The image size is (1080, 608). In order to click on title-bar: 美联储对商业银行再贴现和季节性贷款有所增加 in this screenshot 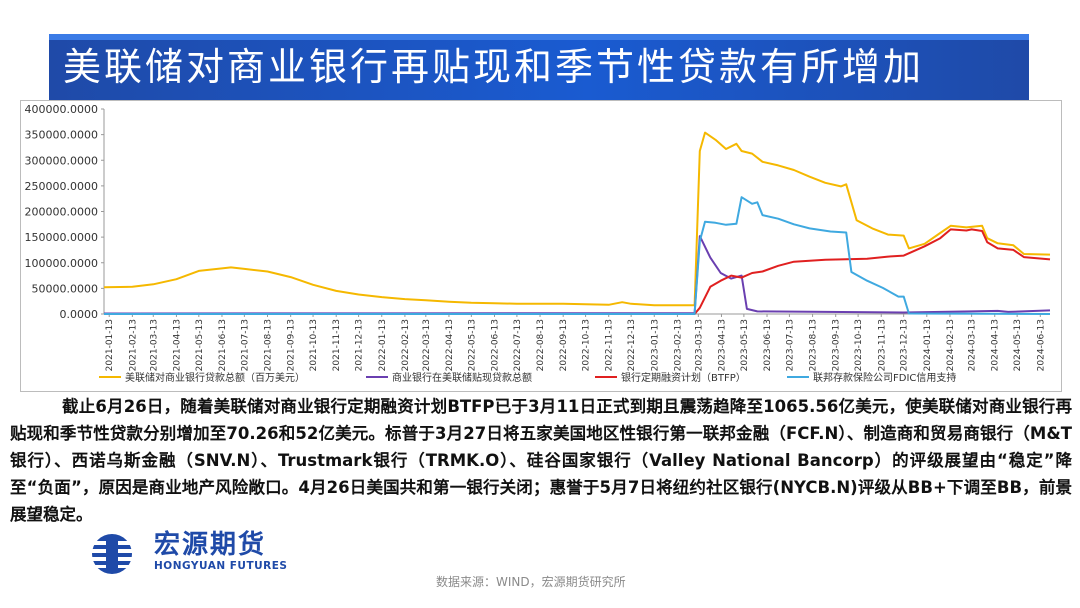, I will do `click(539, 68)`.